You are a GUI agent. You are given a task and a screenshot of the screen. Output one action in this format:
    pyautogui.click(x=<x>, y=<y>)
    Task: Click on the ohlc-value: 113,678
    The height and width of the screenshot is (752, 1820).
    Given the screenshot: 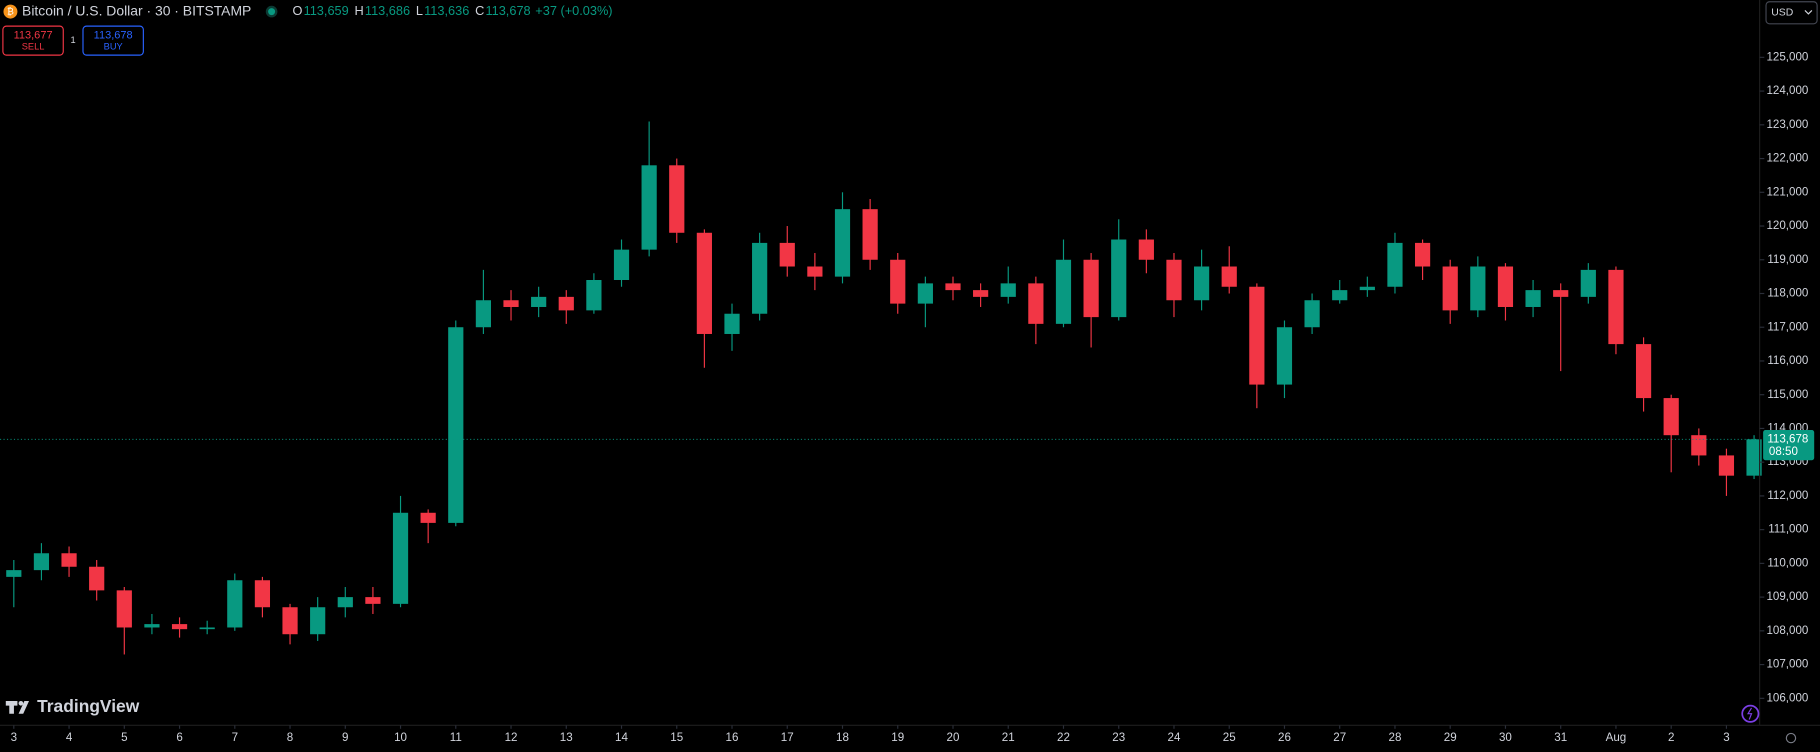 What is the action you would take?
    pyautogui.click(x=507, y=10)
    